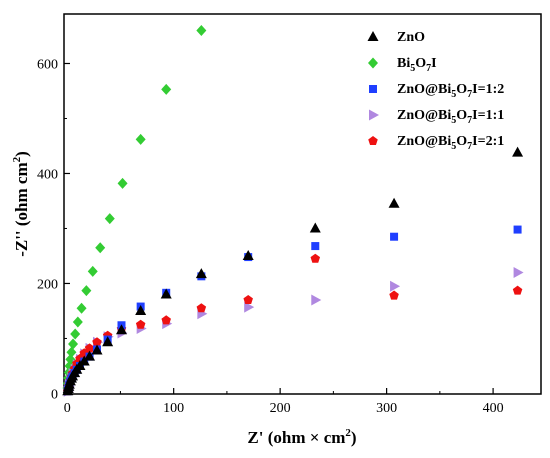 The image size is (550, 458). Describe the element at coordinates (301, 437) in the screenshot. I see `x-axis-title: Z' (ohm × cm2)` at that location.